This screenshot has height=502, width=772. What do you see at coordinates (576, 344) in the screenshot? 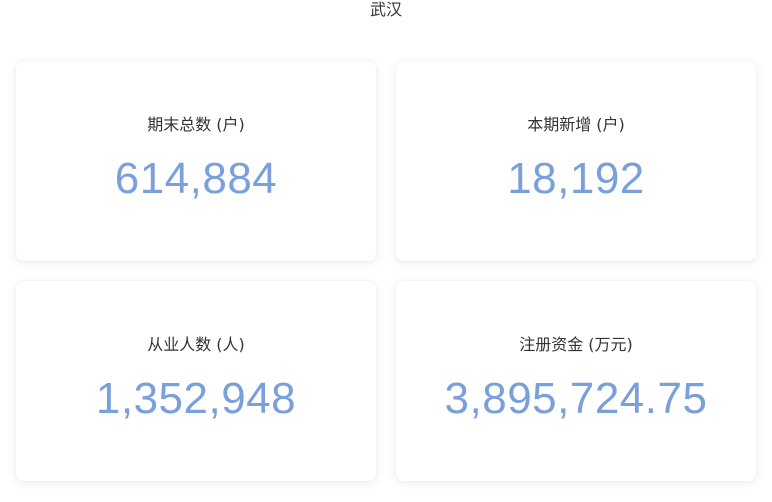
I see `stat-label: 注册资金 (万元)` at bounding box center [576, 344].